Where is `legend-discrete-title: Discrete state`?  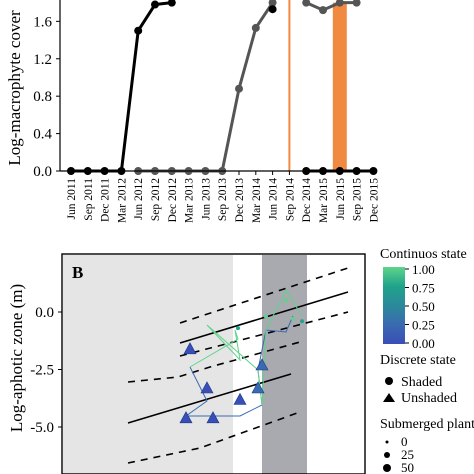 legend-discrete-title: Discrete state is located at coordinates (418, 360).